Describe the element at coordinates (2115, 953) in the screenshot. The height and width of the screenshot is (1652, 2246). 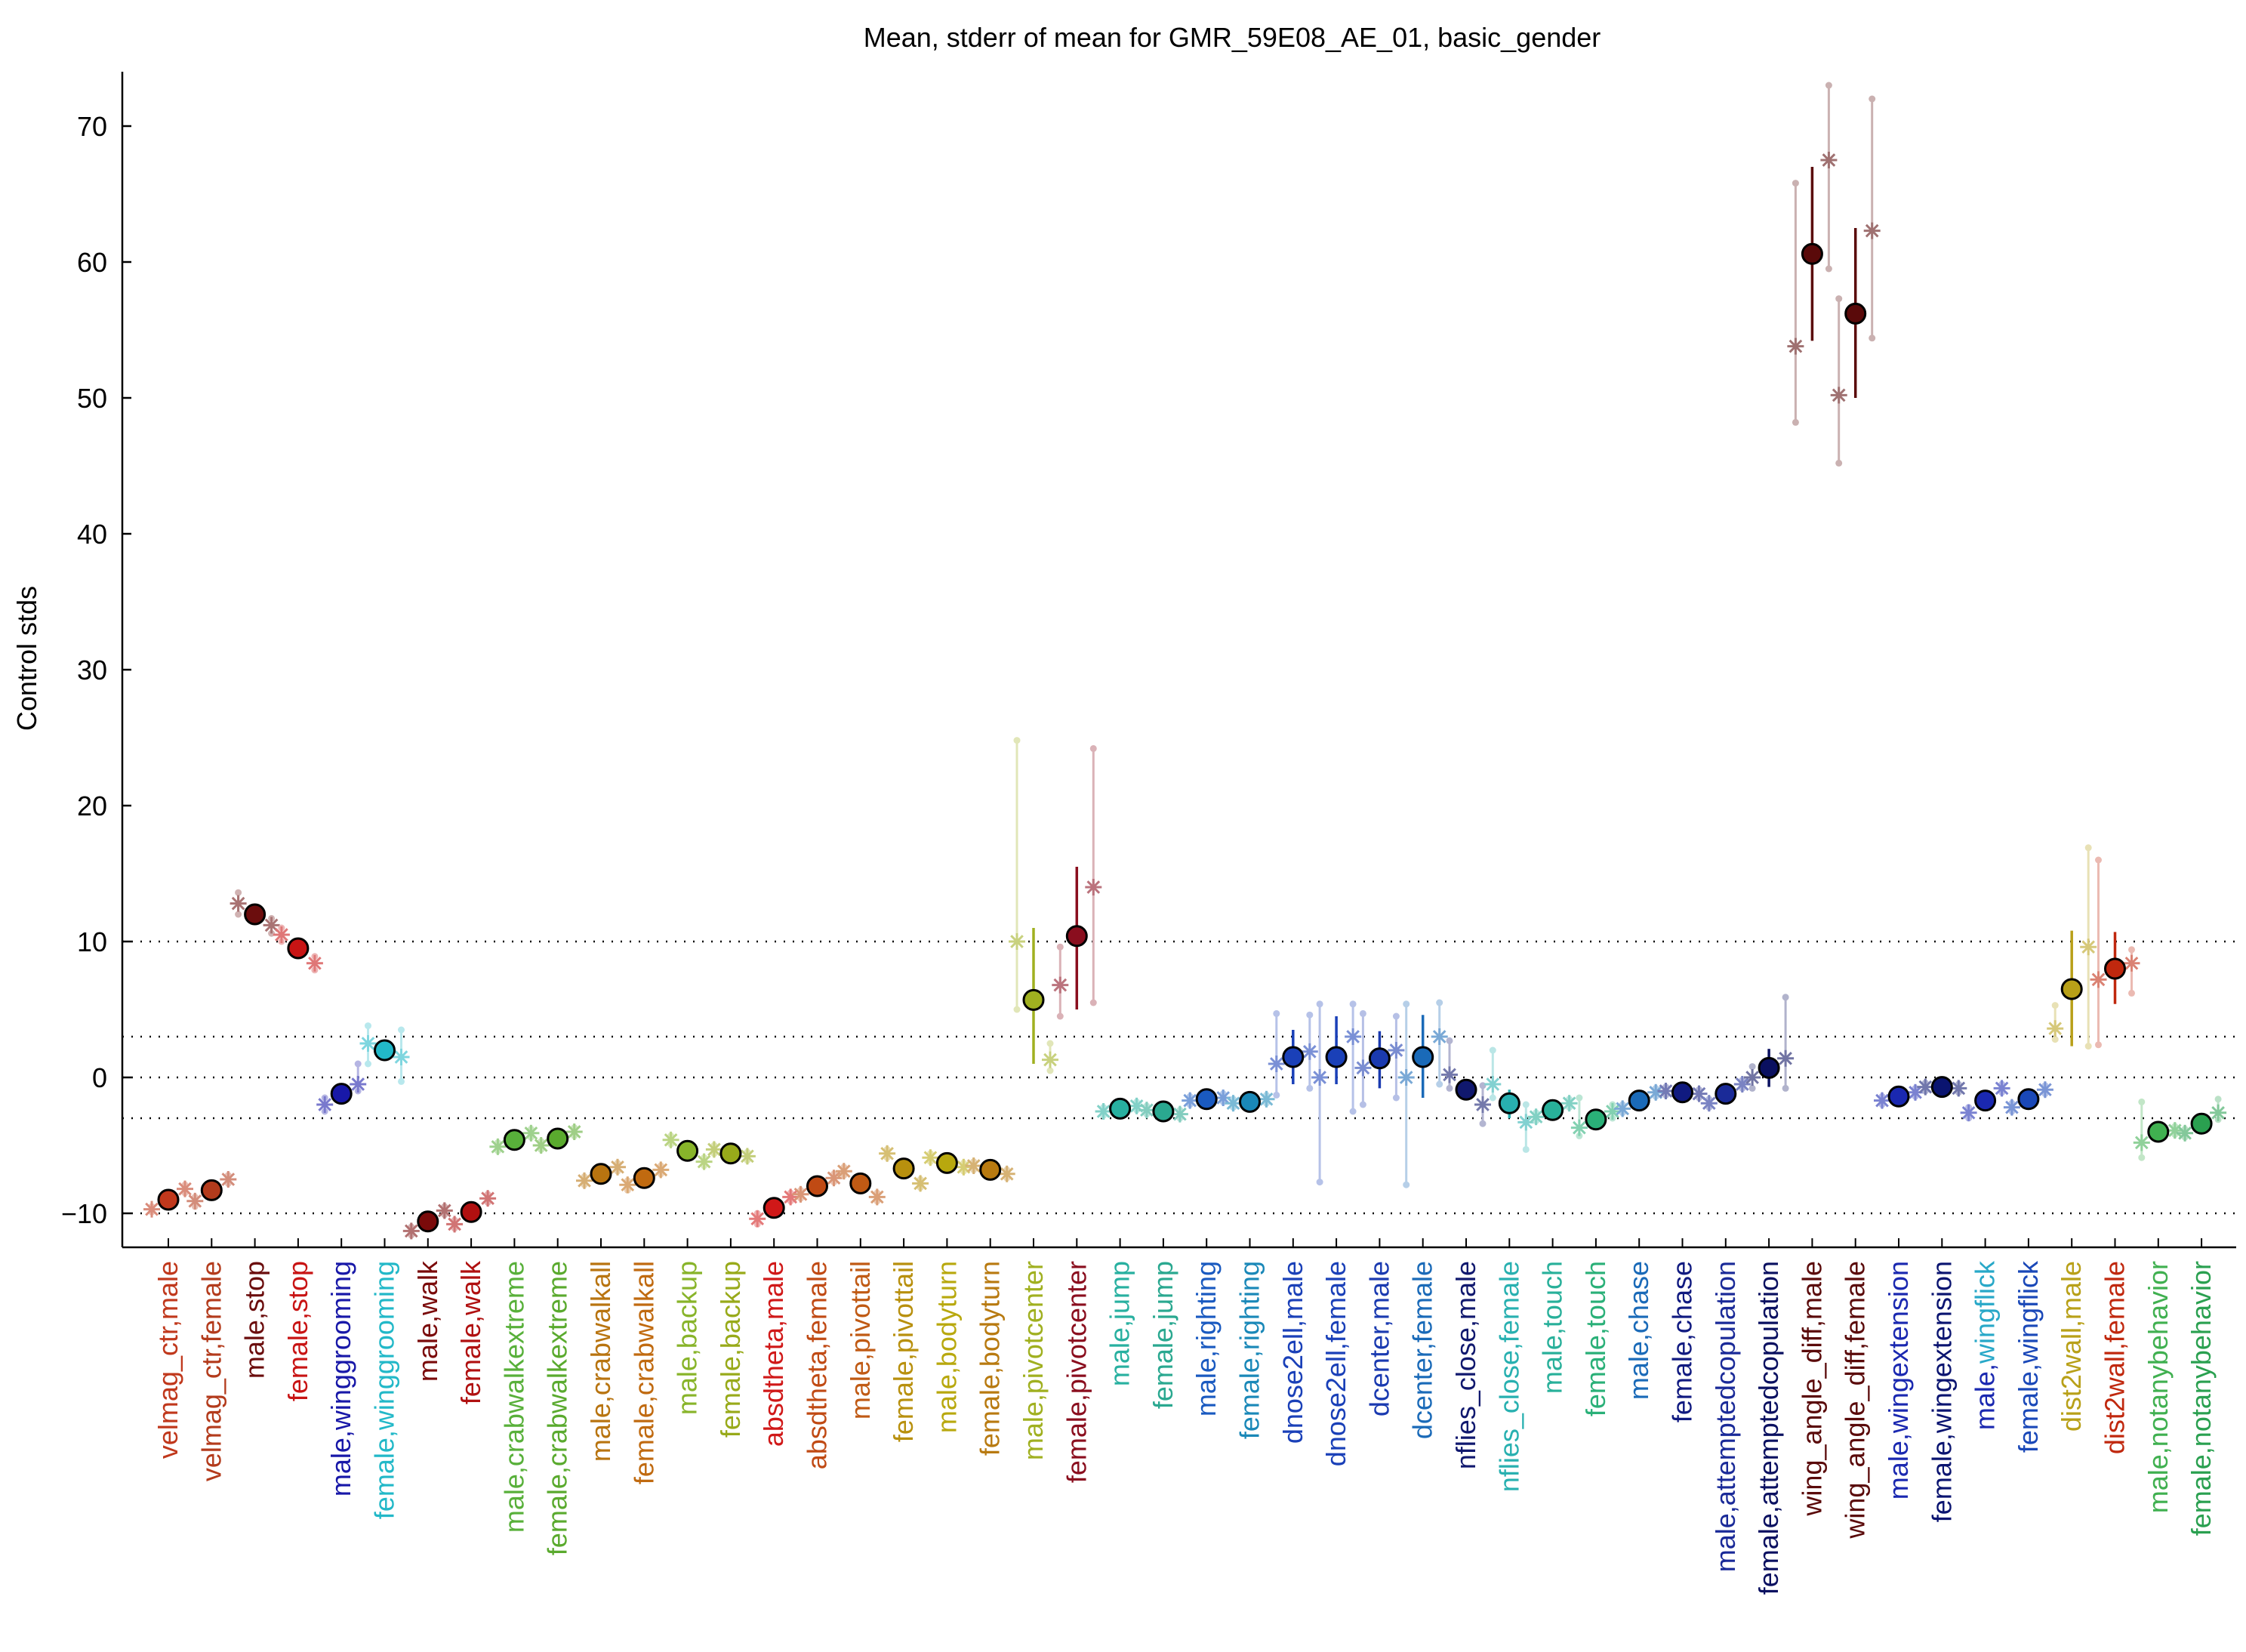
I see `category-dist2wall-female` at that location.